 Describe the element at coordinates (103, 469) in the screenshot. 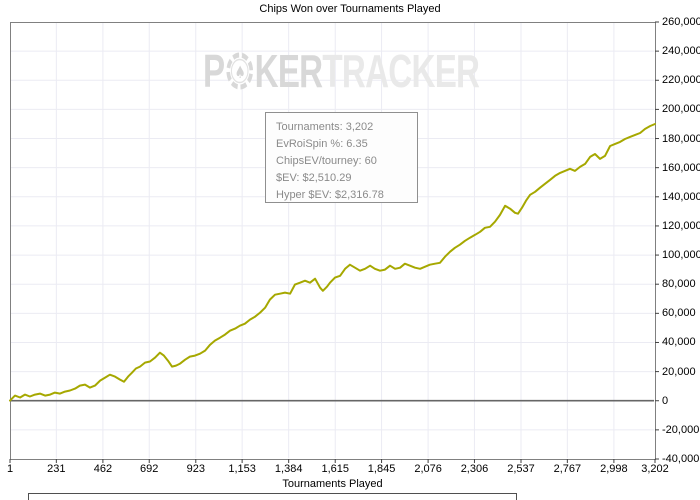

I see `x-tick-label: 462` at that location.